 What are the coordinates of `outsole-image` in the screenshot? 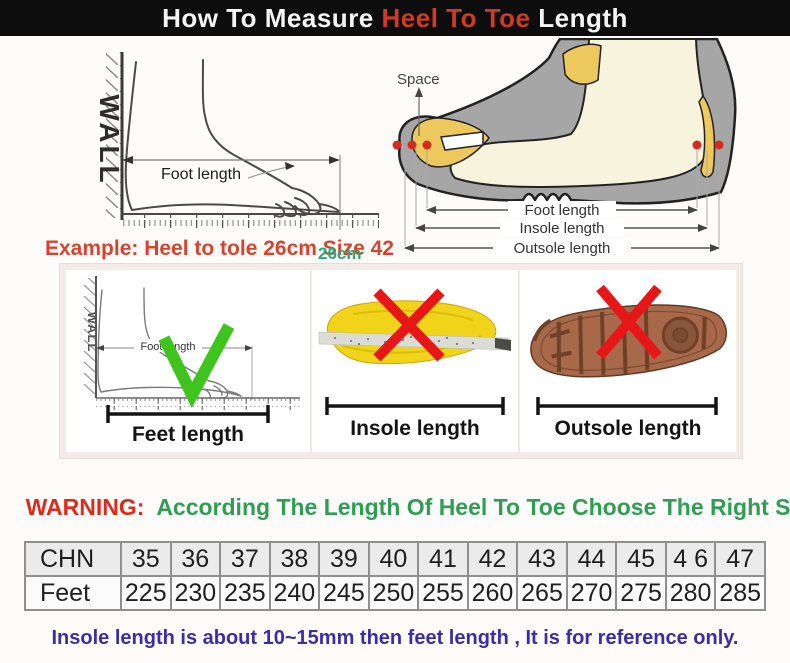 It's located at (628, 341).